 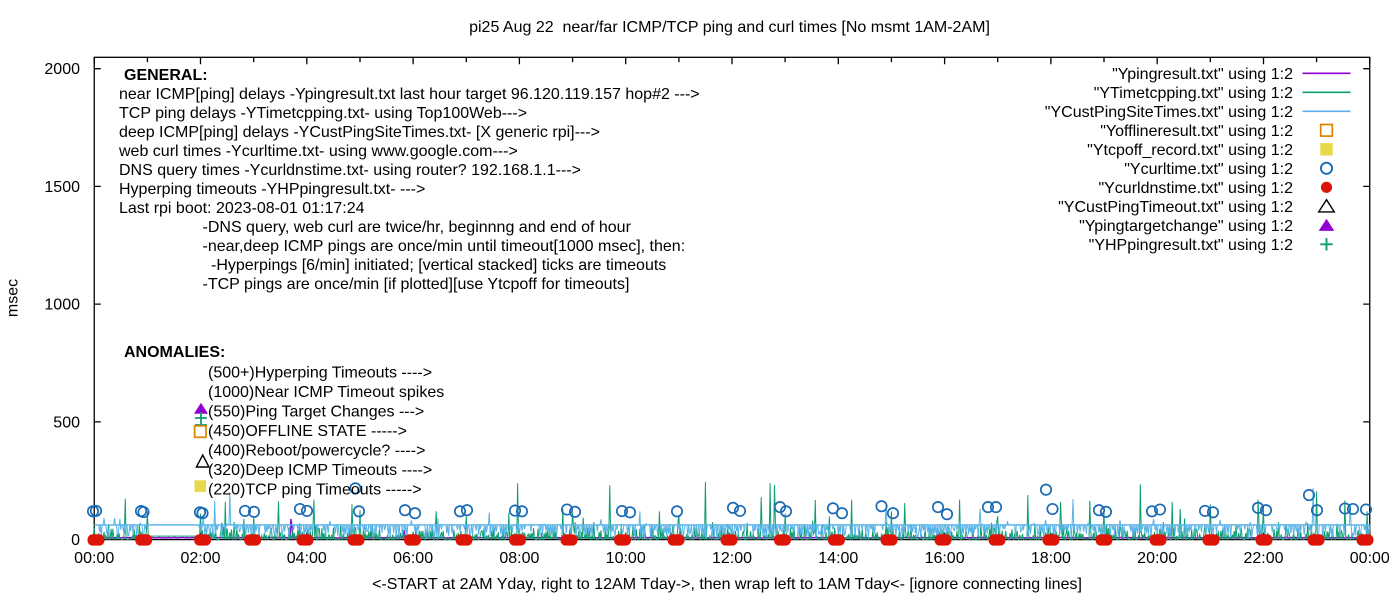 What do you see at coordinates (174, 352) in the screenshot?
I see `svg-text: ANOMALIES:` at bounding box center [174, 352].